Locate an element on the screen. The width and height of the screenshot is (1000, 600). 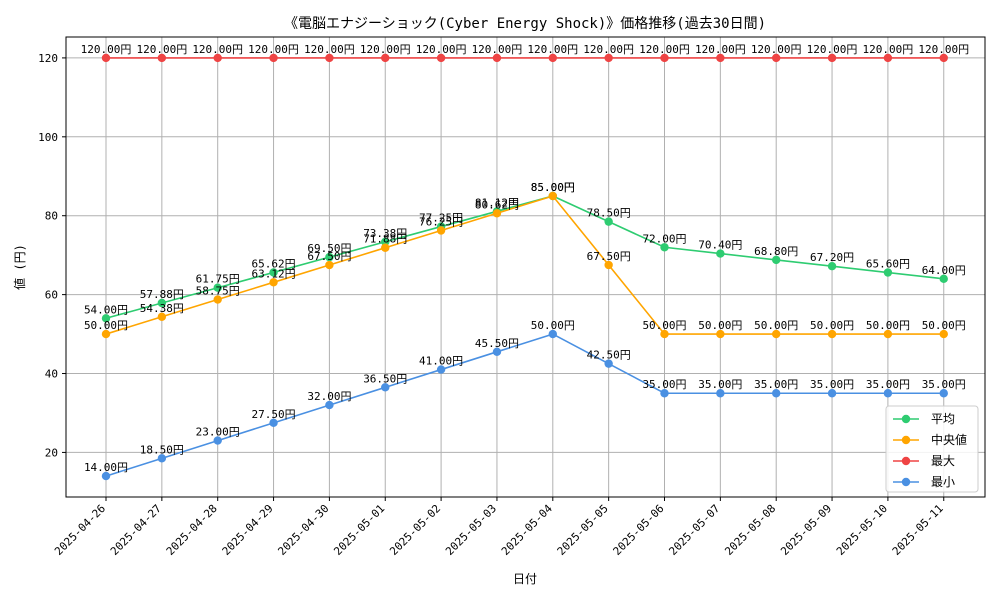
data-label: 73.38円 is located at coordinates (385, 233).